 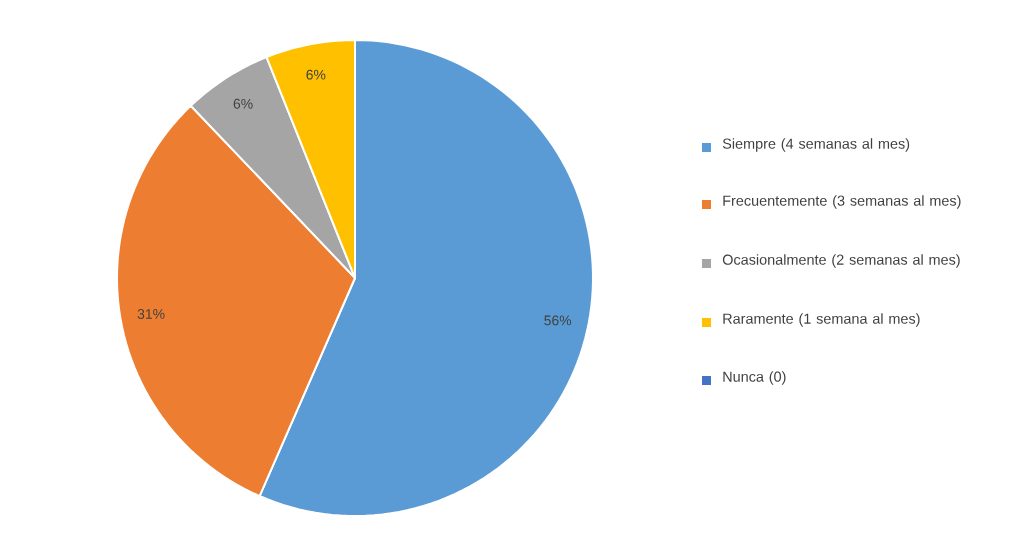 I want to click on data-label: 56%, so click(x=558, y=320).